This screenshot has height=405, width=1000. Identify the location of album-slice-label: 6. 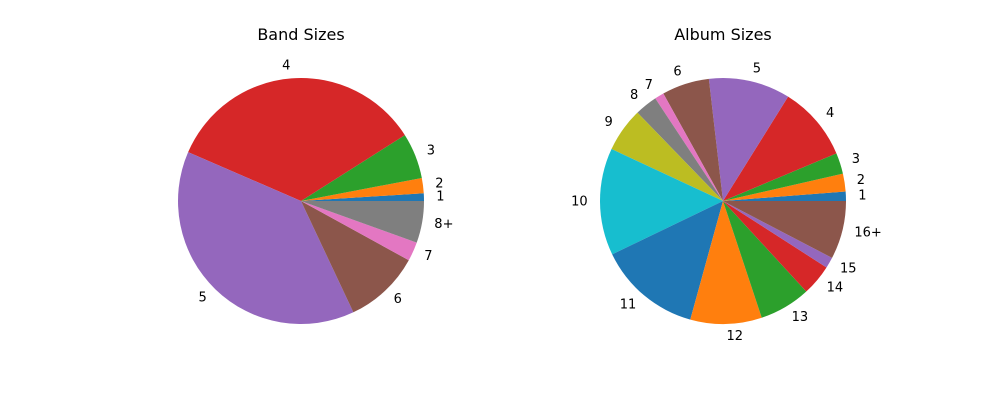
(677, 72).